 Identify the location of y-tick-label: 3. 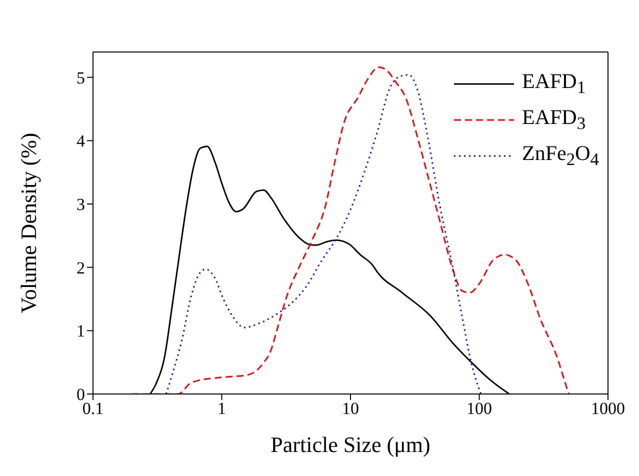
(80, 204).